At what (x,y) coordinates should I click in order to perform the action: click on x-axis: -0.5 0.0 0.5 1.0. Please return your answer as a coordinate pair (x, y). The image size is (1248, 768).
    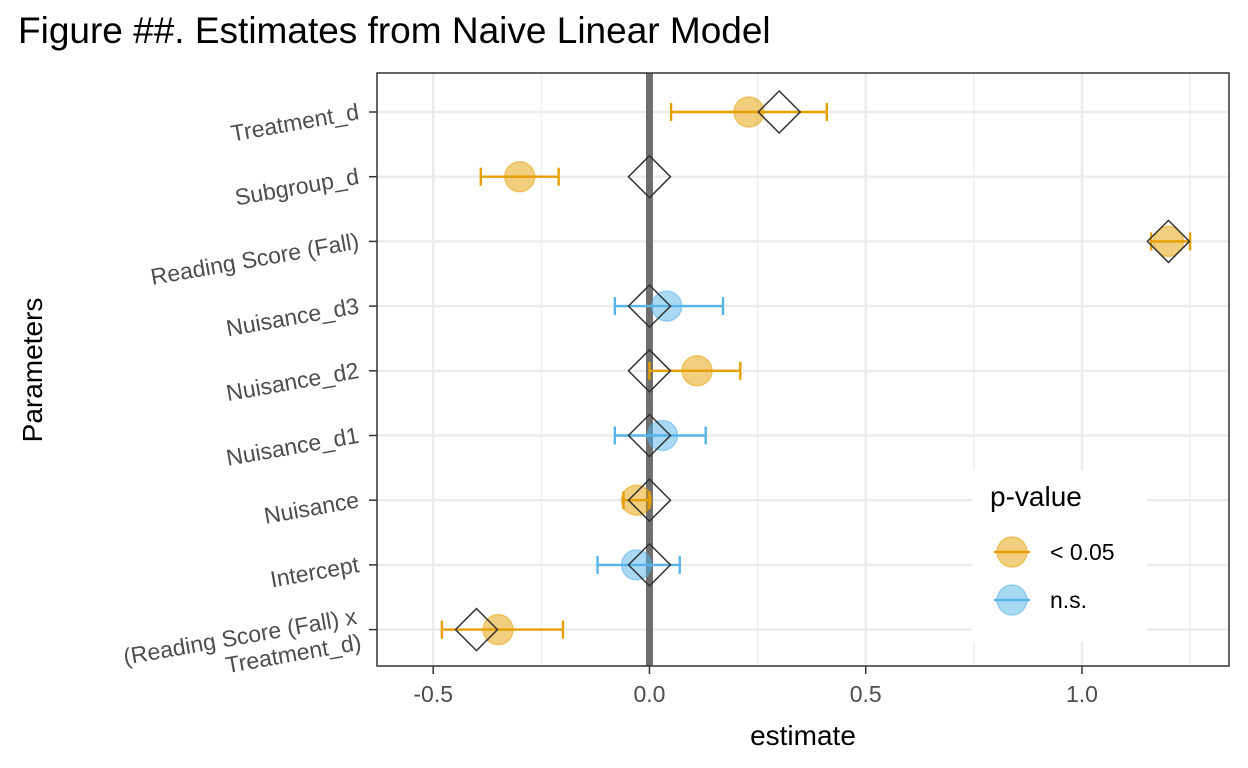
    Looking at the image, I should click on (755, 686).